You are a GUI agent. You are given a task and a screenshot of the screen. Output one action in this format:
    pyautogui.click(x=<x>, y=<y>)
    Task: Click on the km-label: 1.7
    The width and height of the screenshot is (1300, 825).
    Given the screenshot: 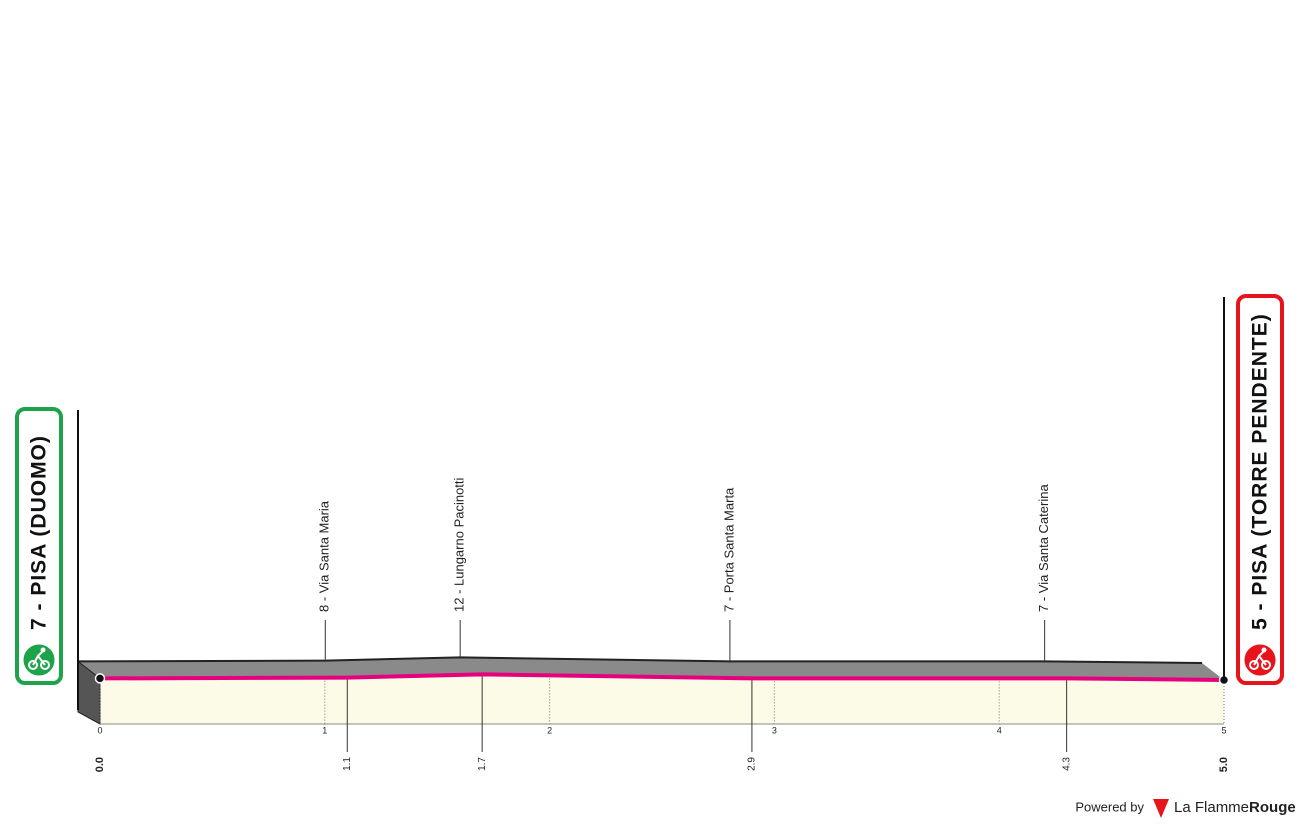 What is the action you would take?
    pyautogui.click(x=482, y=764)
    